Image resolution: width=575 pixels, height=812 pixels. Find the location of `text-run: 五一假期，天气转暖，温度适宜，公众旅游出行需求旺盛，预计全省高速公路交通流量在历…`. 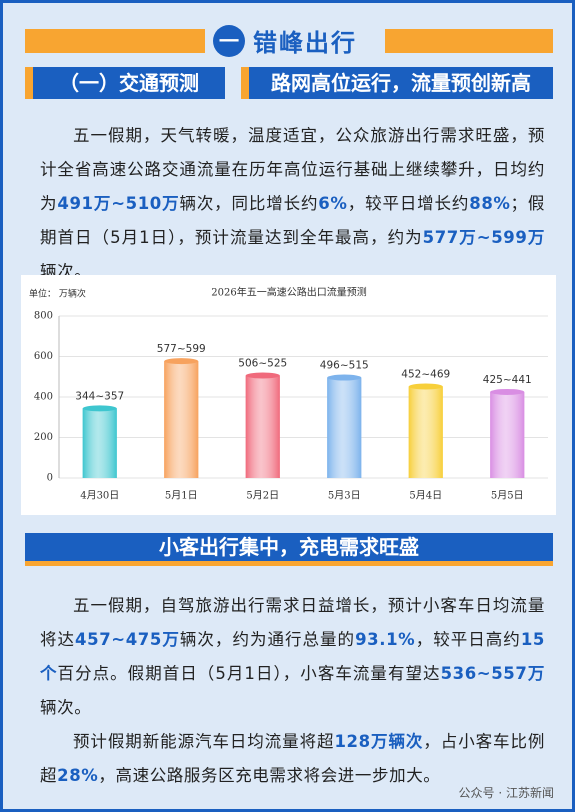

text-run: 五一假期，天气转暖，温度适宜，公众旅游出行需求旺盛，预计全省高速公路交通流量在历… is located at coordinates (292, 169).